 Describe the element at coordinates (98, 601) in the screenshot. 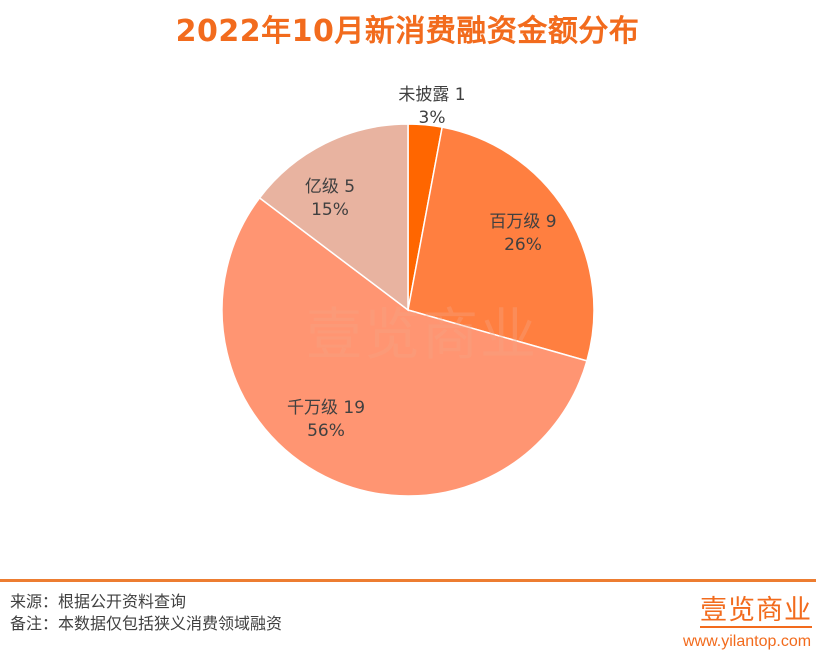

I see `source-note: 来源：根据公开资料查询` at that location.